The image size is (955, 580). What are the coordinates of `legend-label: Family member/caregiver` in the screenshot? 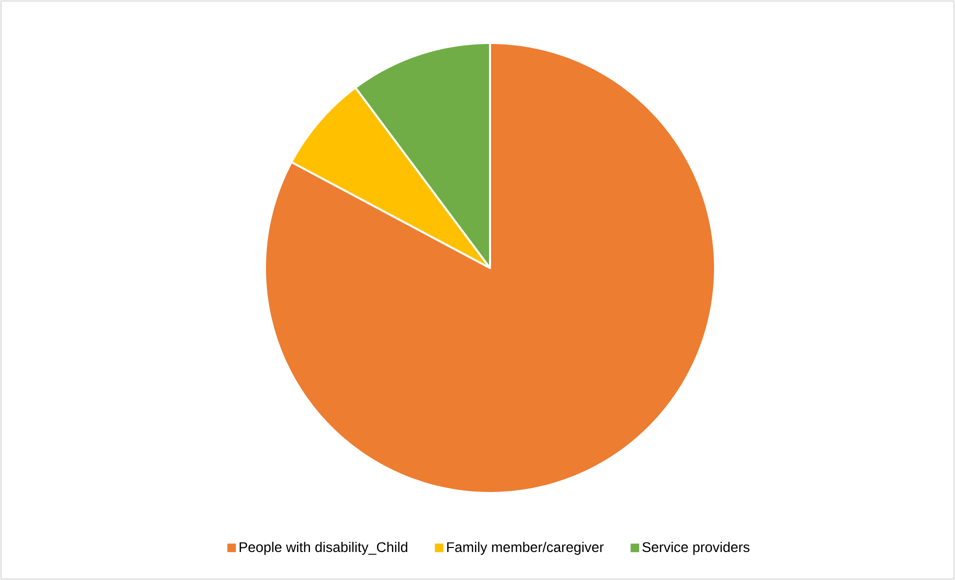 It's located at (525, 548).